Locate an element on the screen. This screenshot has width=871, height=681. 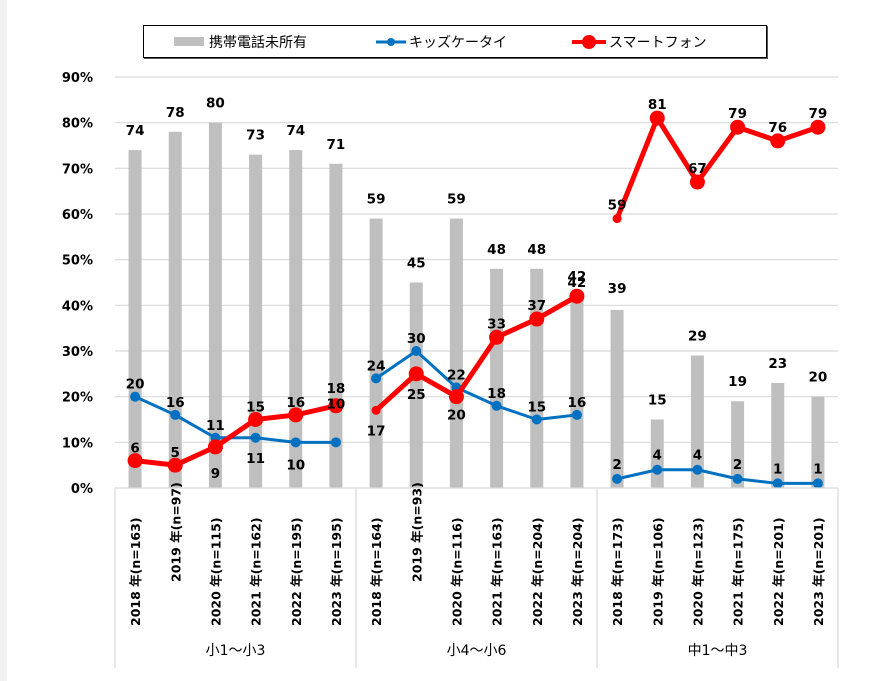
data-label: 79 is located at coordinates (818, 114).